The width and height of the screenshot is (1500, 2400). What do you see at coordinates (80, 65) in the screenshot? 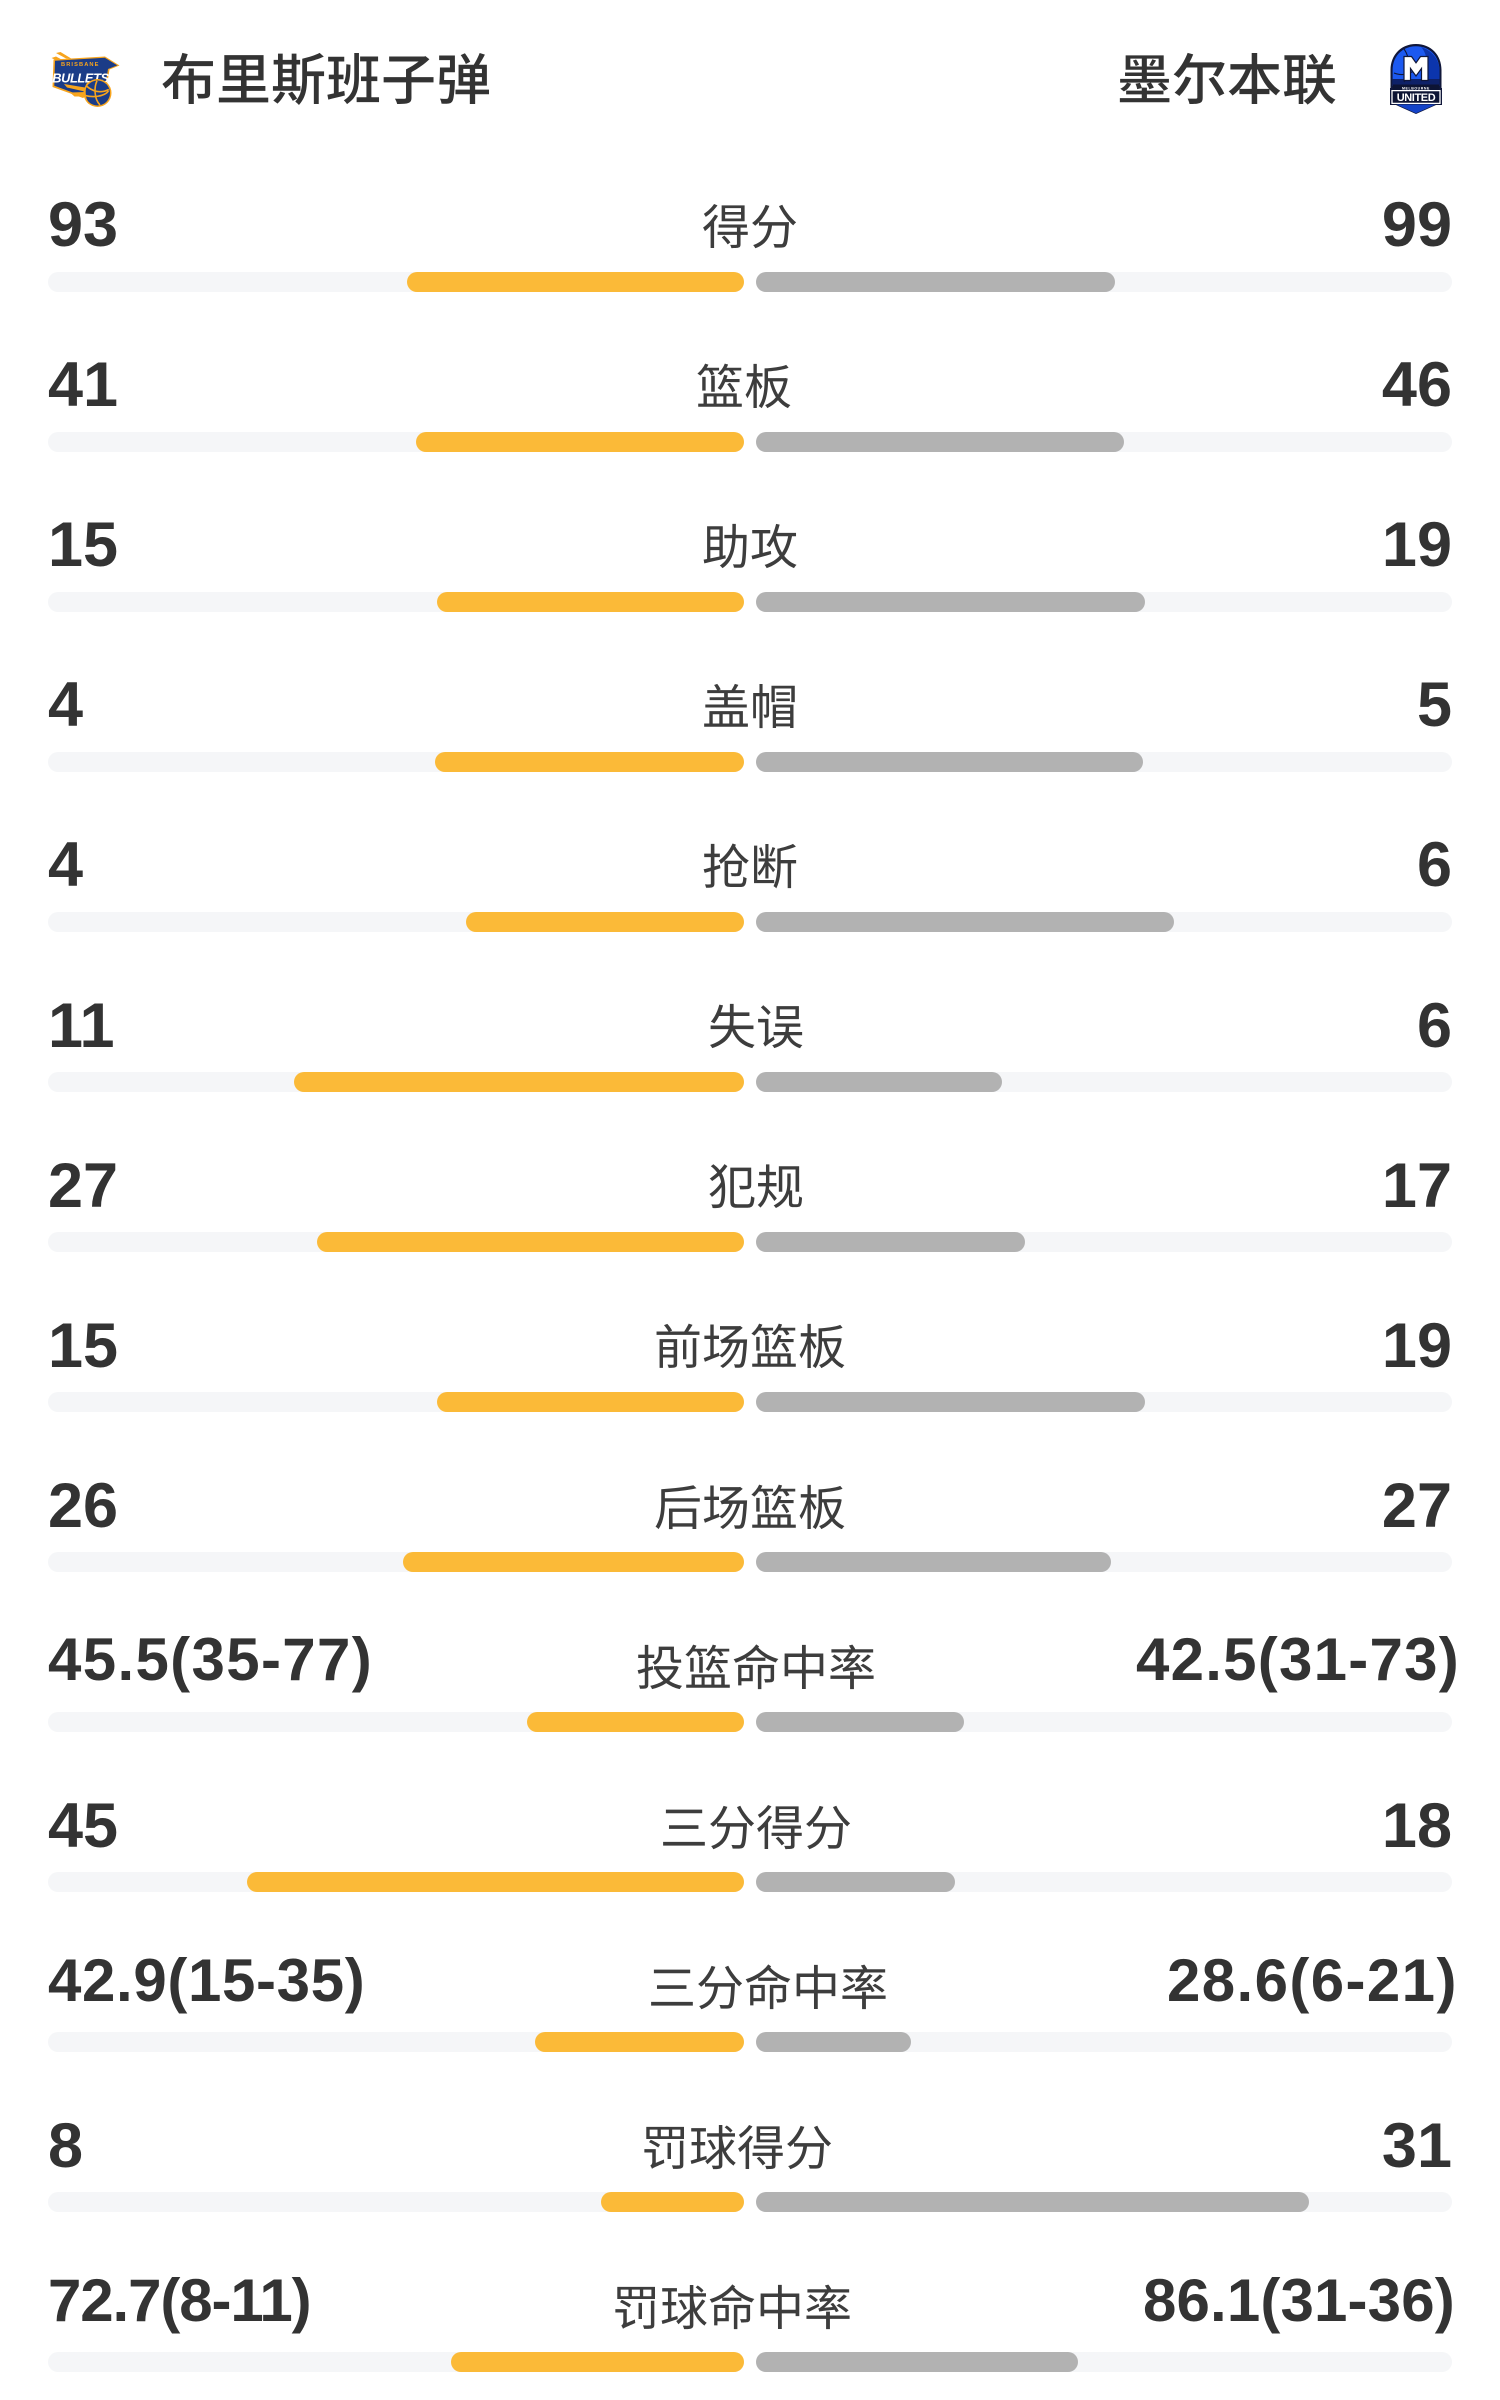
I see `svg-text: BRISBANE` at bounding box center [80, 65].